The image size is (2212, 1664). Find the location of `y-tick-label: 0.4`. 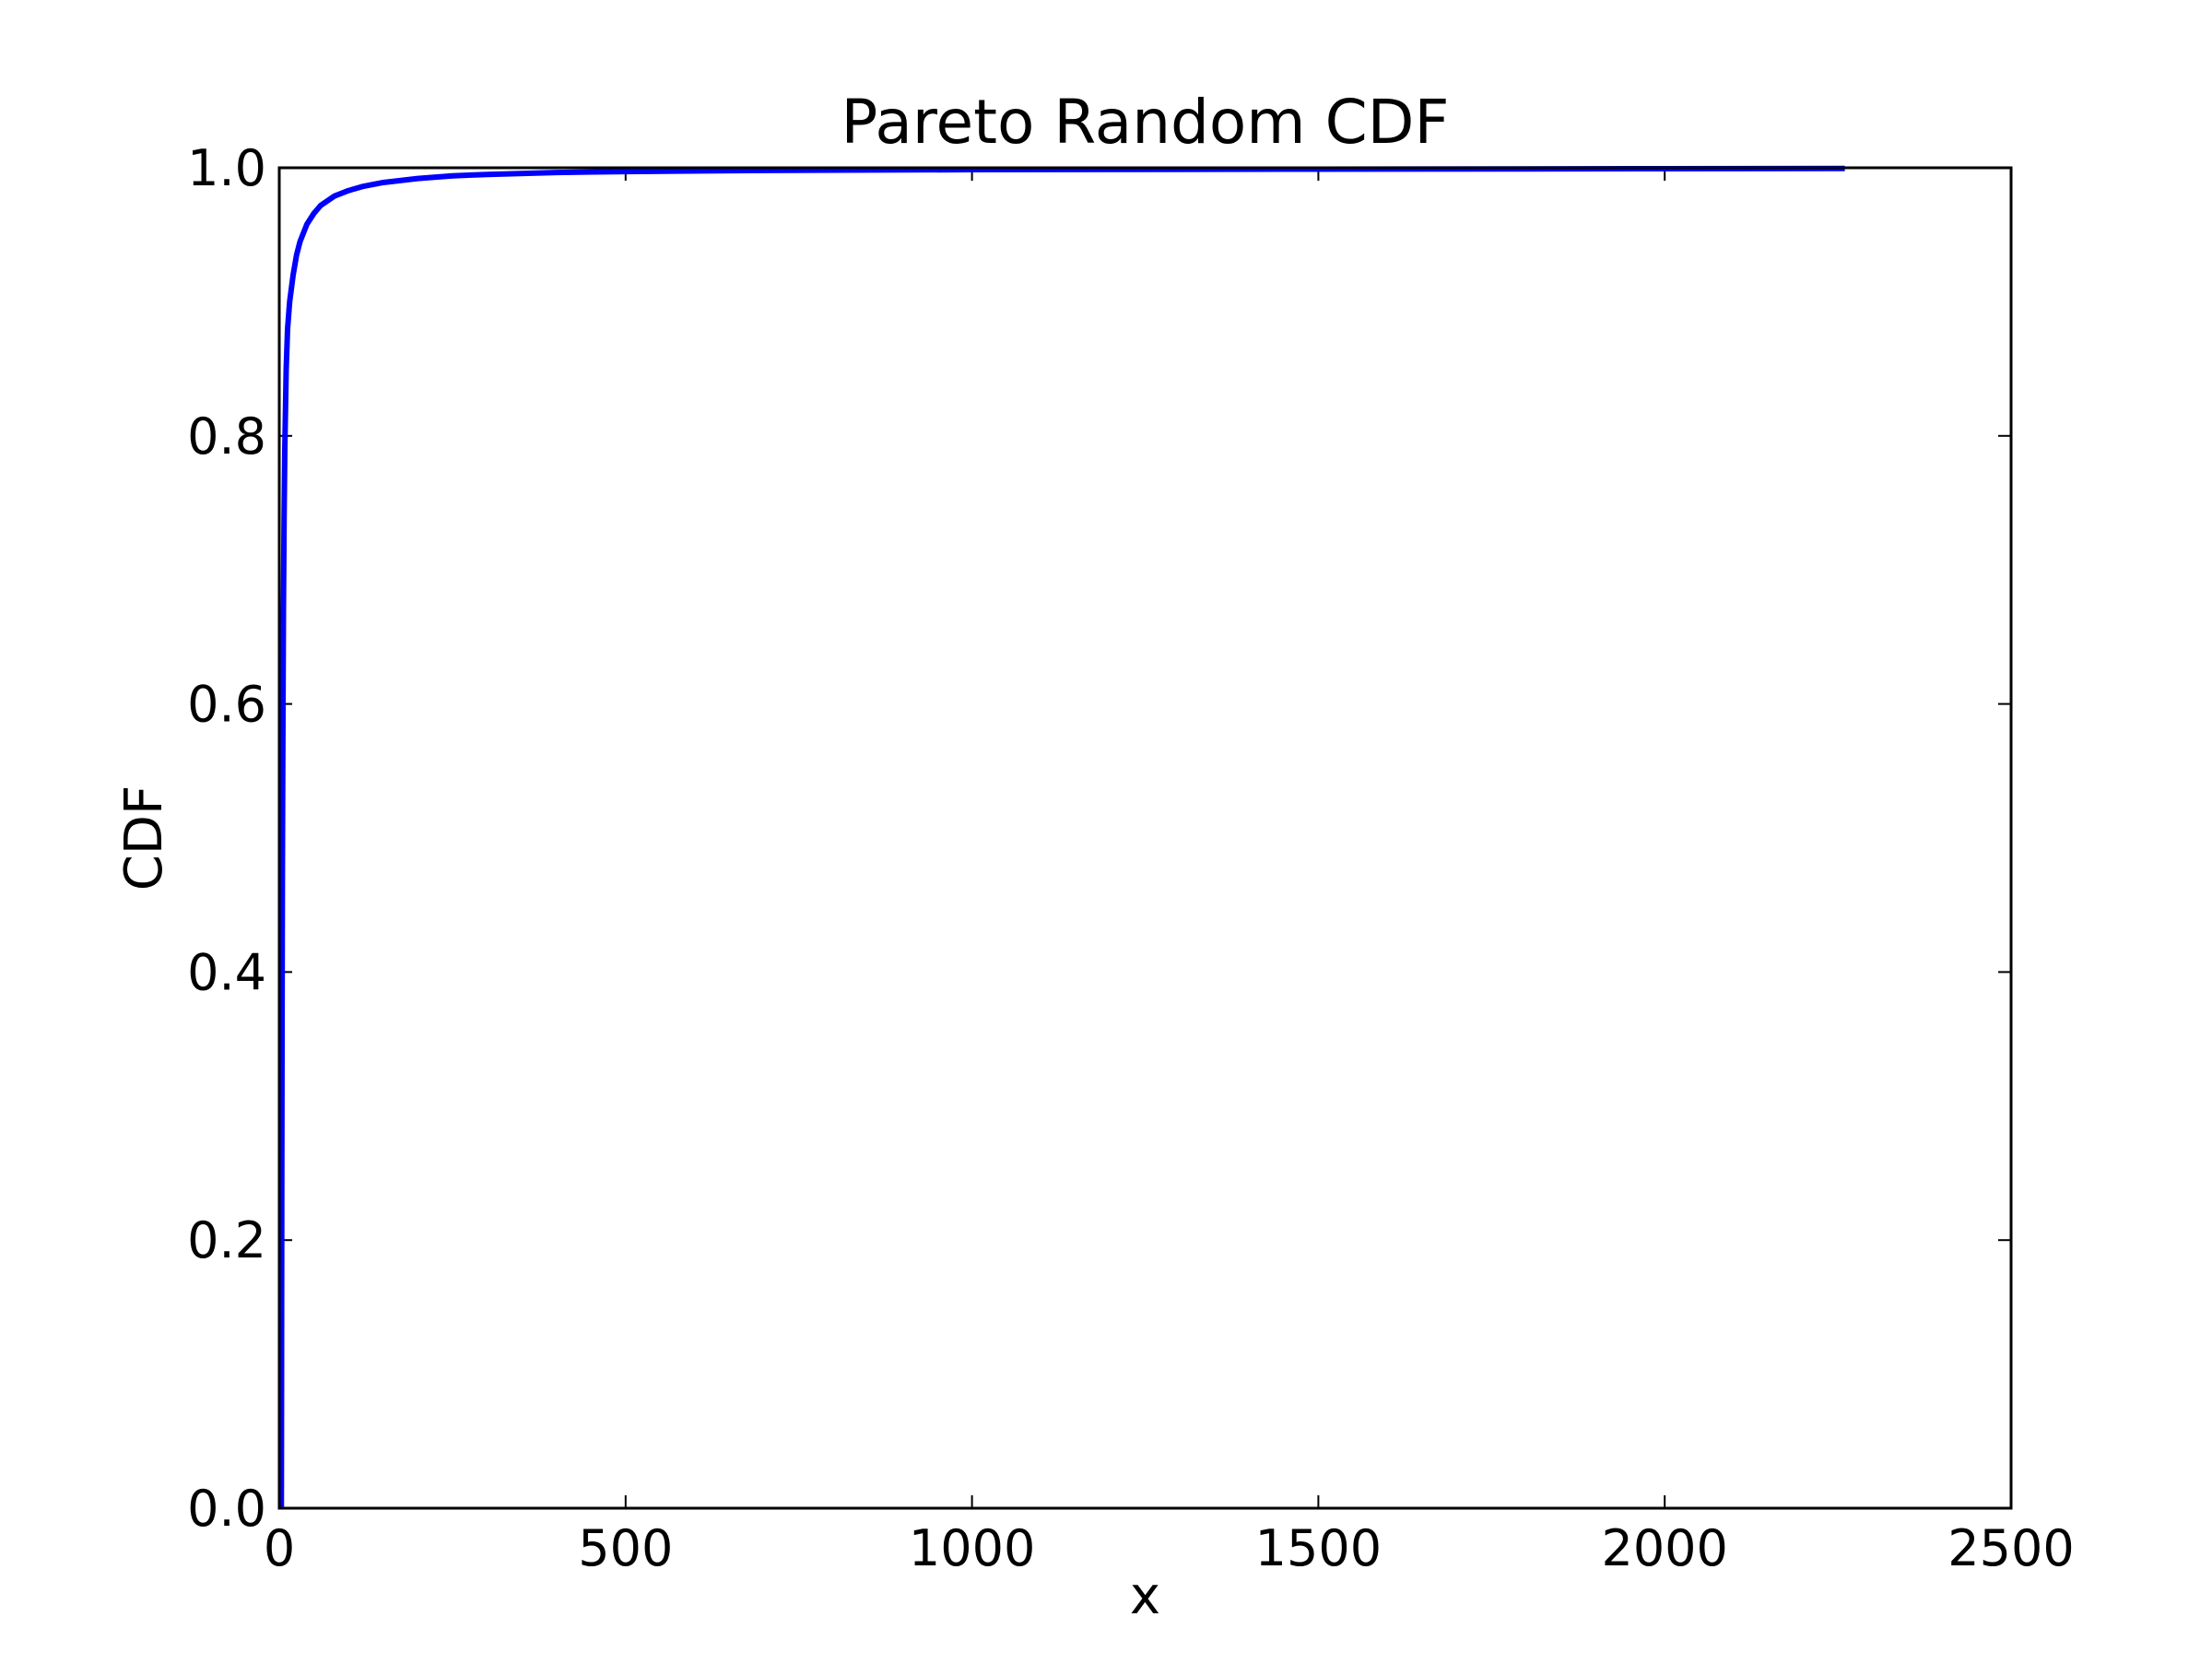

y-tick-label: 0.4 is located at coordinates (226, 972).